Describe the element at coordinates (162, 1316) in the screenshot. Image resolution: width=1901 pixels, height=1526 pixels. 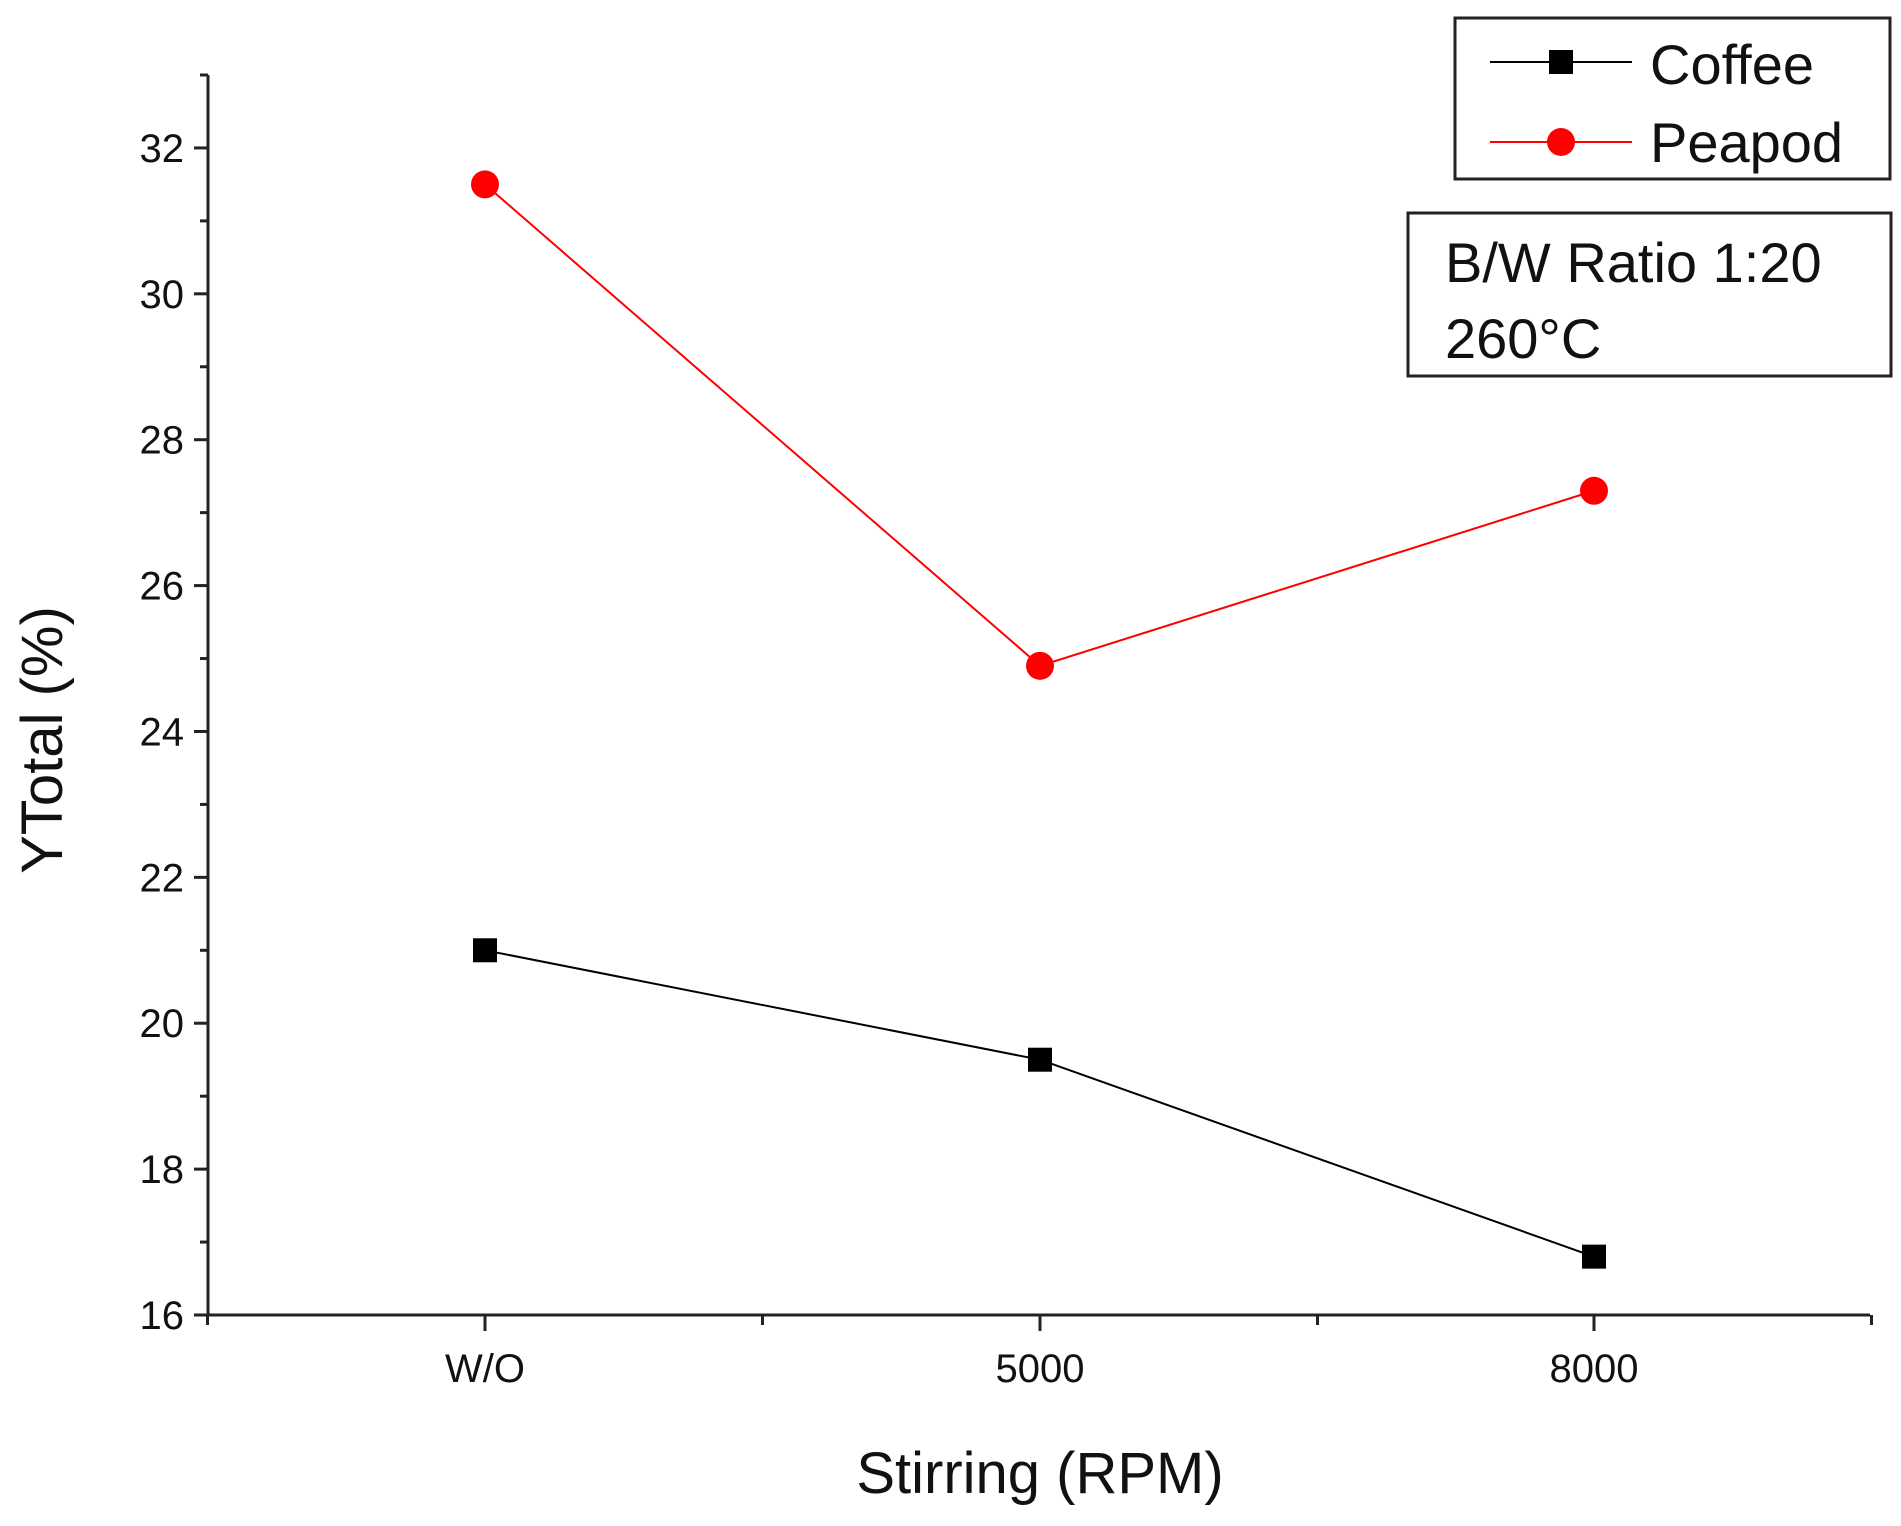
I see `y-tick-label: 16` at that location.